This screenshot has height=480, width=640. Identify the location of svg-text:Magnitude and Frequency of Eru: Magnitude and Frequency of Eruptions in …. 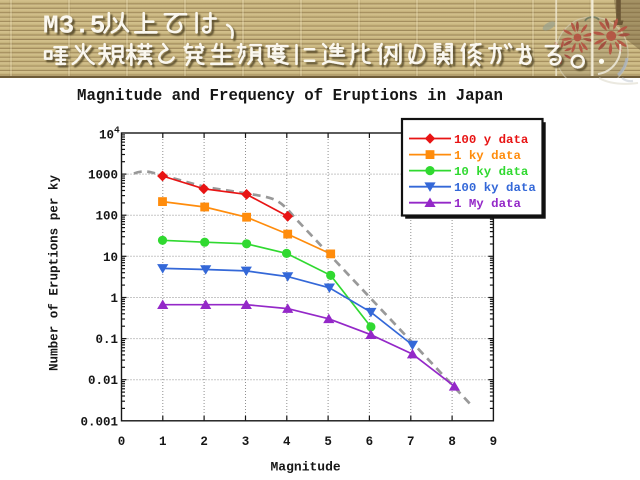
(290, 95).